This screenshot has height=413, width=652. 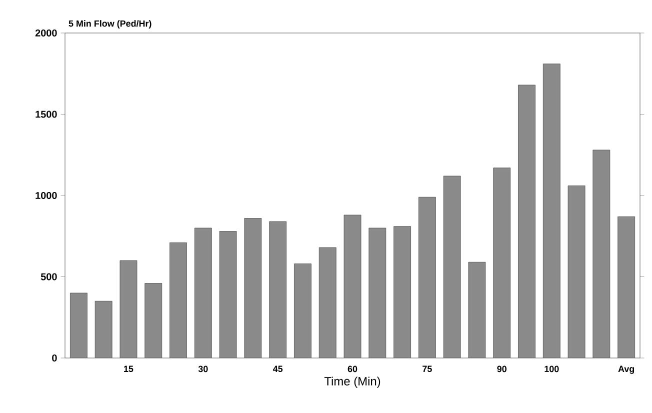 What do you see at coordinates (48, 276) in the screenshot?
I see `y-tick-label: 500` at bounding box center [48, 276].